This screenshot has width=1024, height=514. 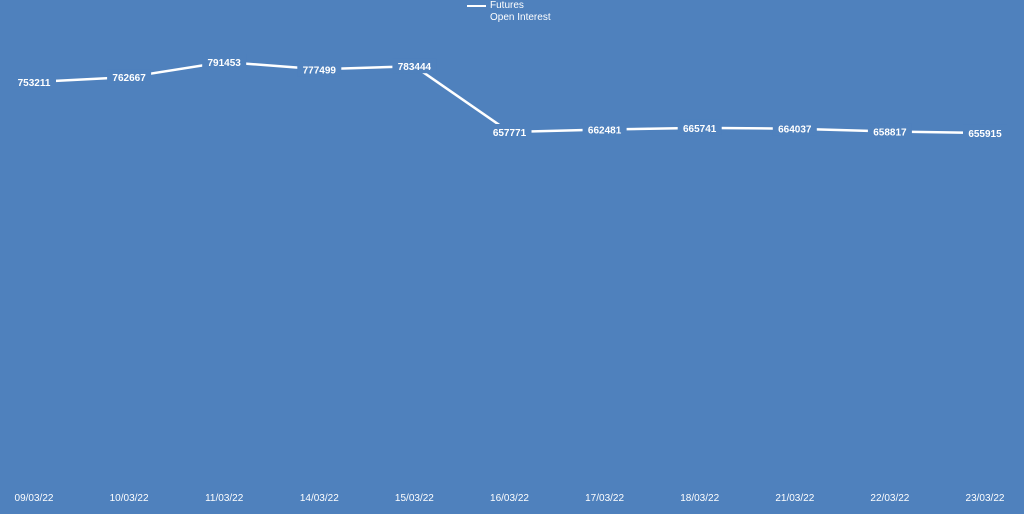 What do you see at coordinates (605, 131) in the screenshot?
I see `data-label: 662481` at bounding box center [605, 131].